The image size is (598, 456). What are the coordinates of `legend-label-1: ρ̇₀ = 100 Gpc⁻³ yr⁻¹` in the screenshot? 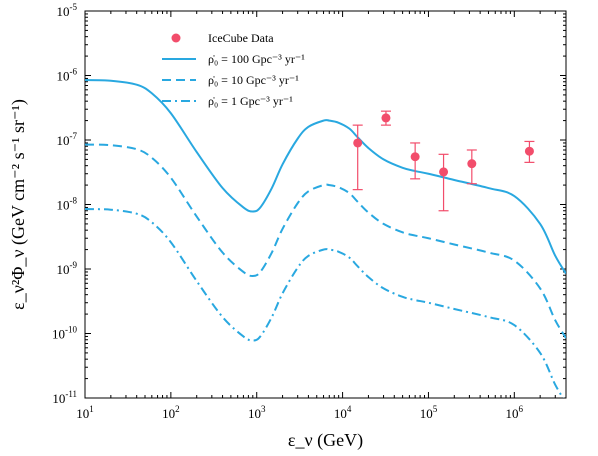 It's located at (256, 59).